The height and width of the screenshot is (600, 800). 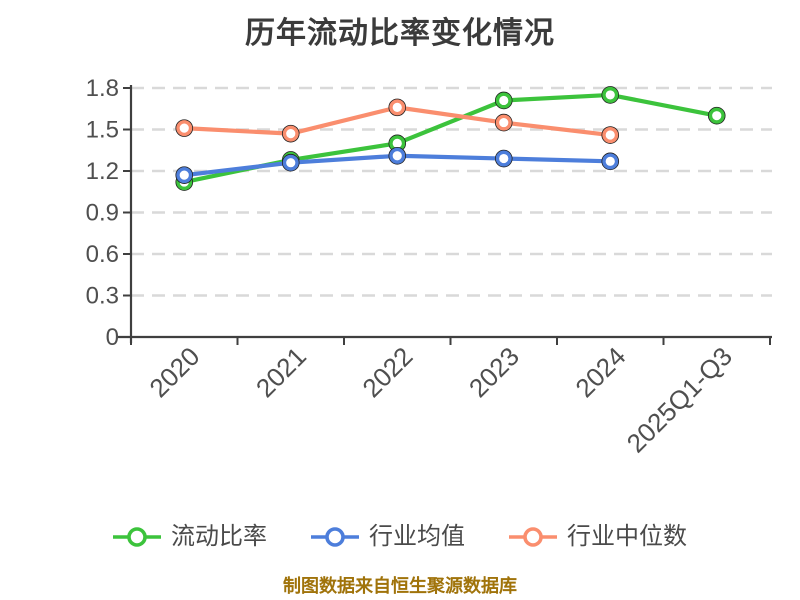 What do you see at coordinates (679, 399) in the screenshot?
I see `x-axis-label: 2025Q1-Q3` at bounding box center [679, 399].